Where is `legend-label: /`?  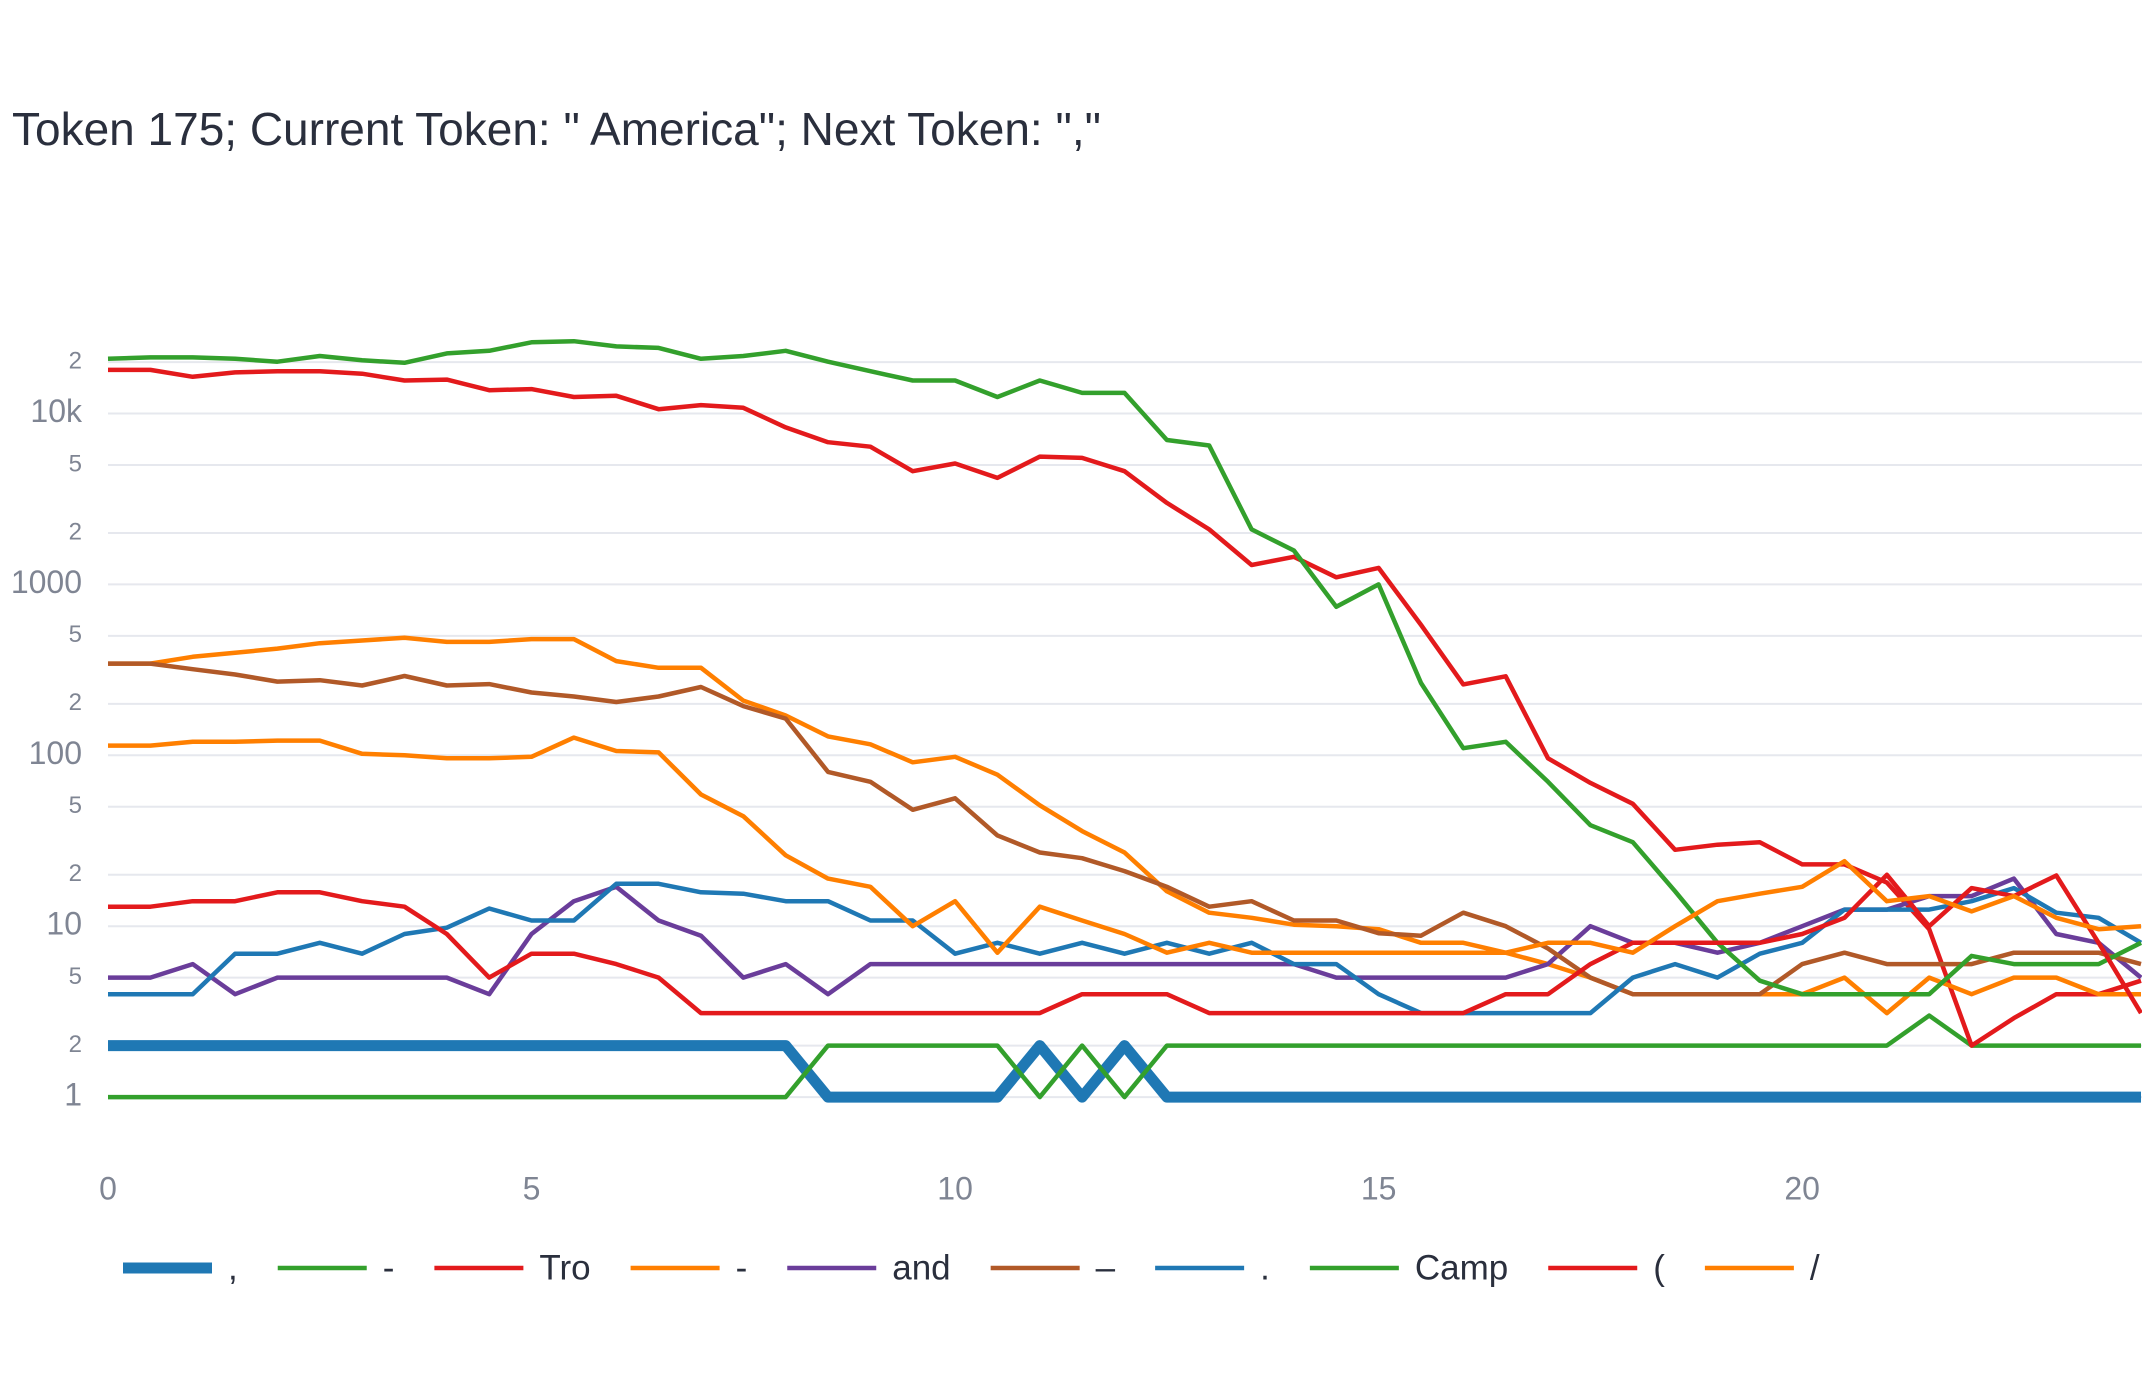 legend-label: / is located at coordinates (1815, 1267).